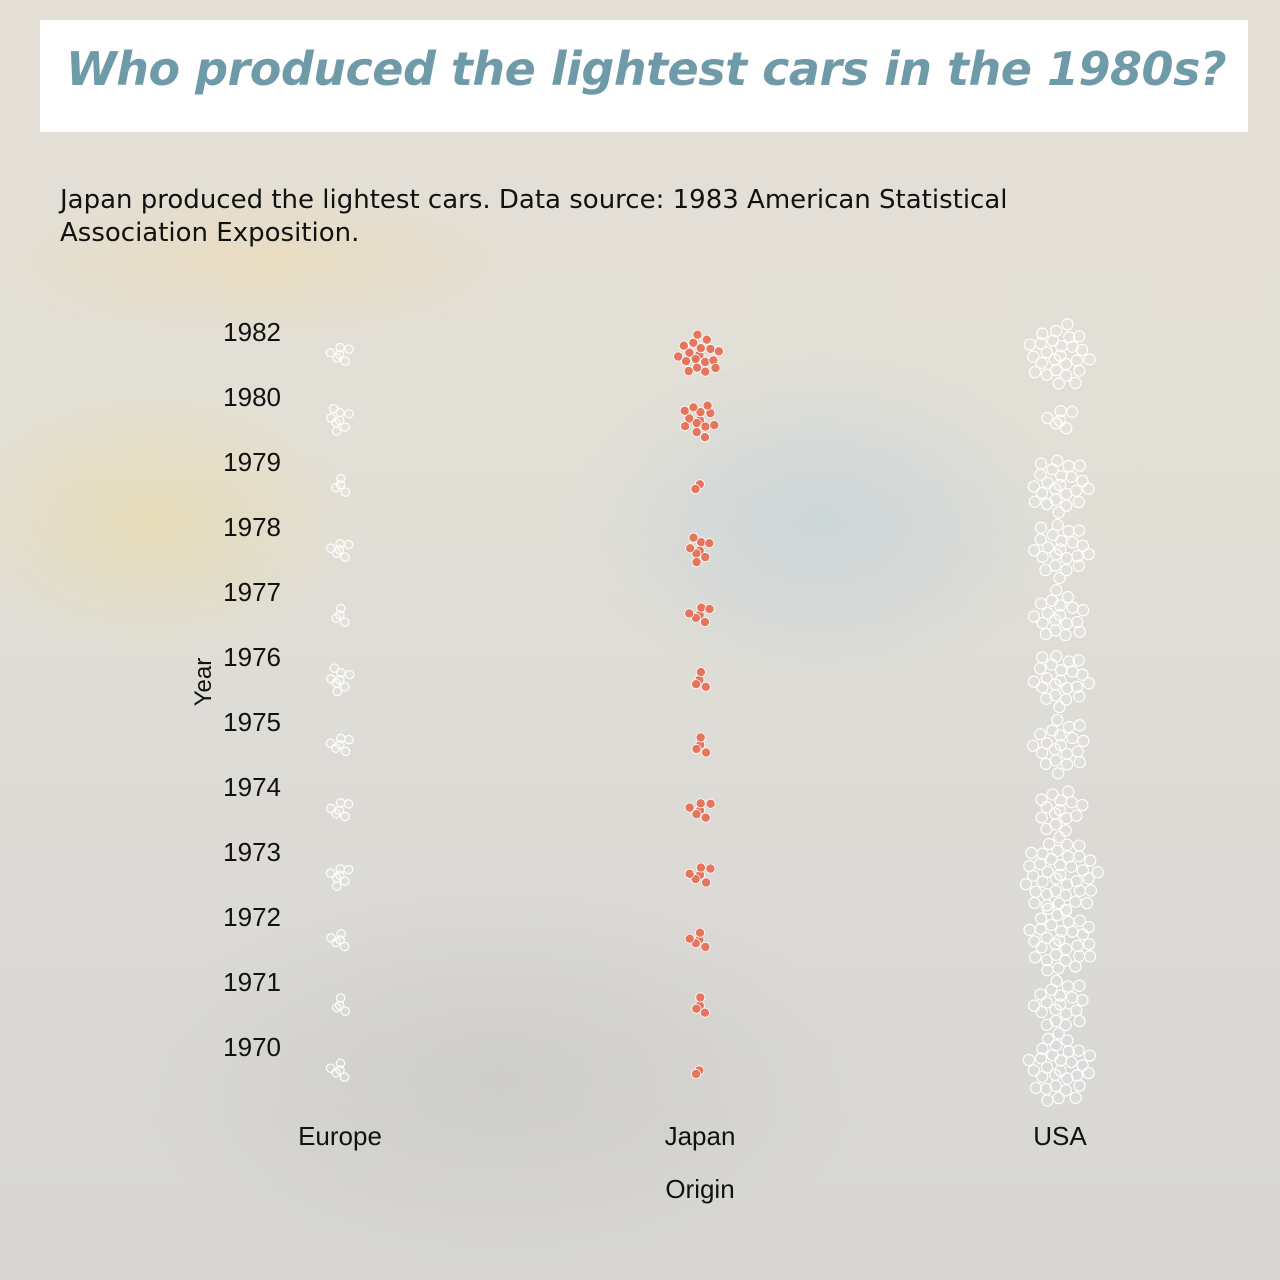 Image resolution: width=1280 pixels, height=1280 pixels. I want to click on y-tick-label-1979: 1979, so click(252, 462).